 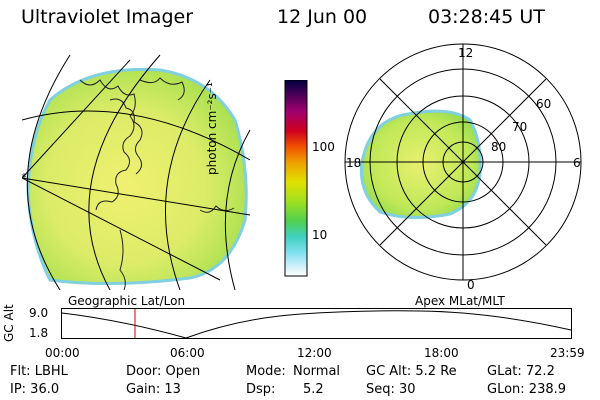 What do you see at coordinates (460, 301) in the screenshot?
I see `polar-plot-label: Apex MLat/MLT` at bounding box center [460, 301].